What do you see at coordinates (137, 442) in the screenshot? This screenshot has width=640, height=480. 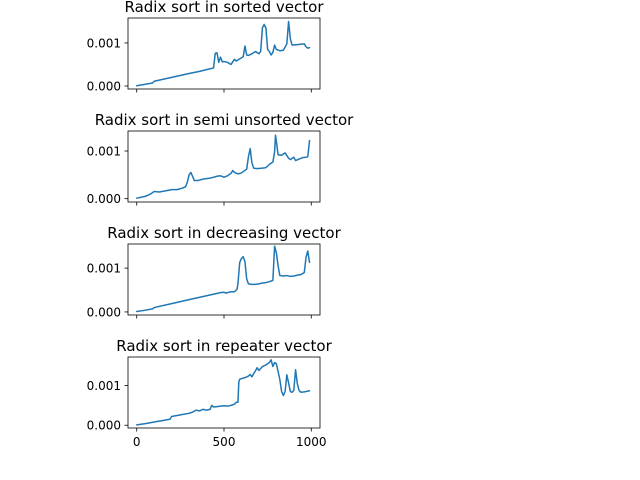 I see `x-tick-label: 0` at bounding box center [137, 442].